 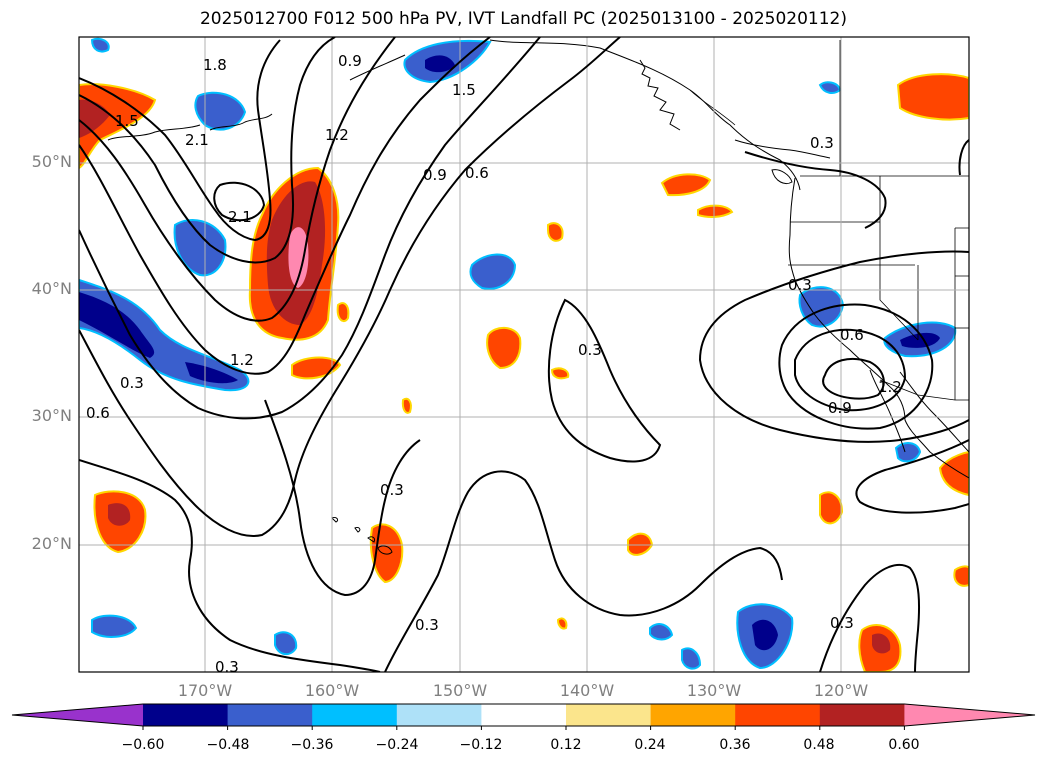 I want to click on lat-label: 50°N, so click(x=51, y=161).